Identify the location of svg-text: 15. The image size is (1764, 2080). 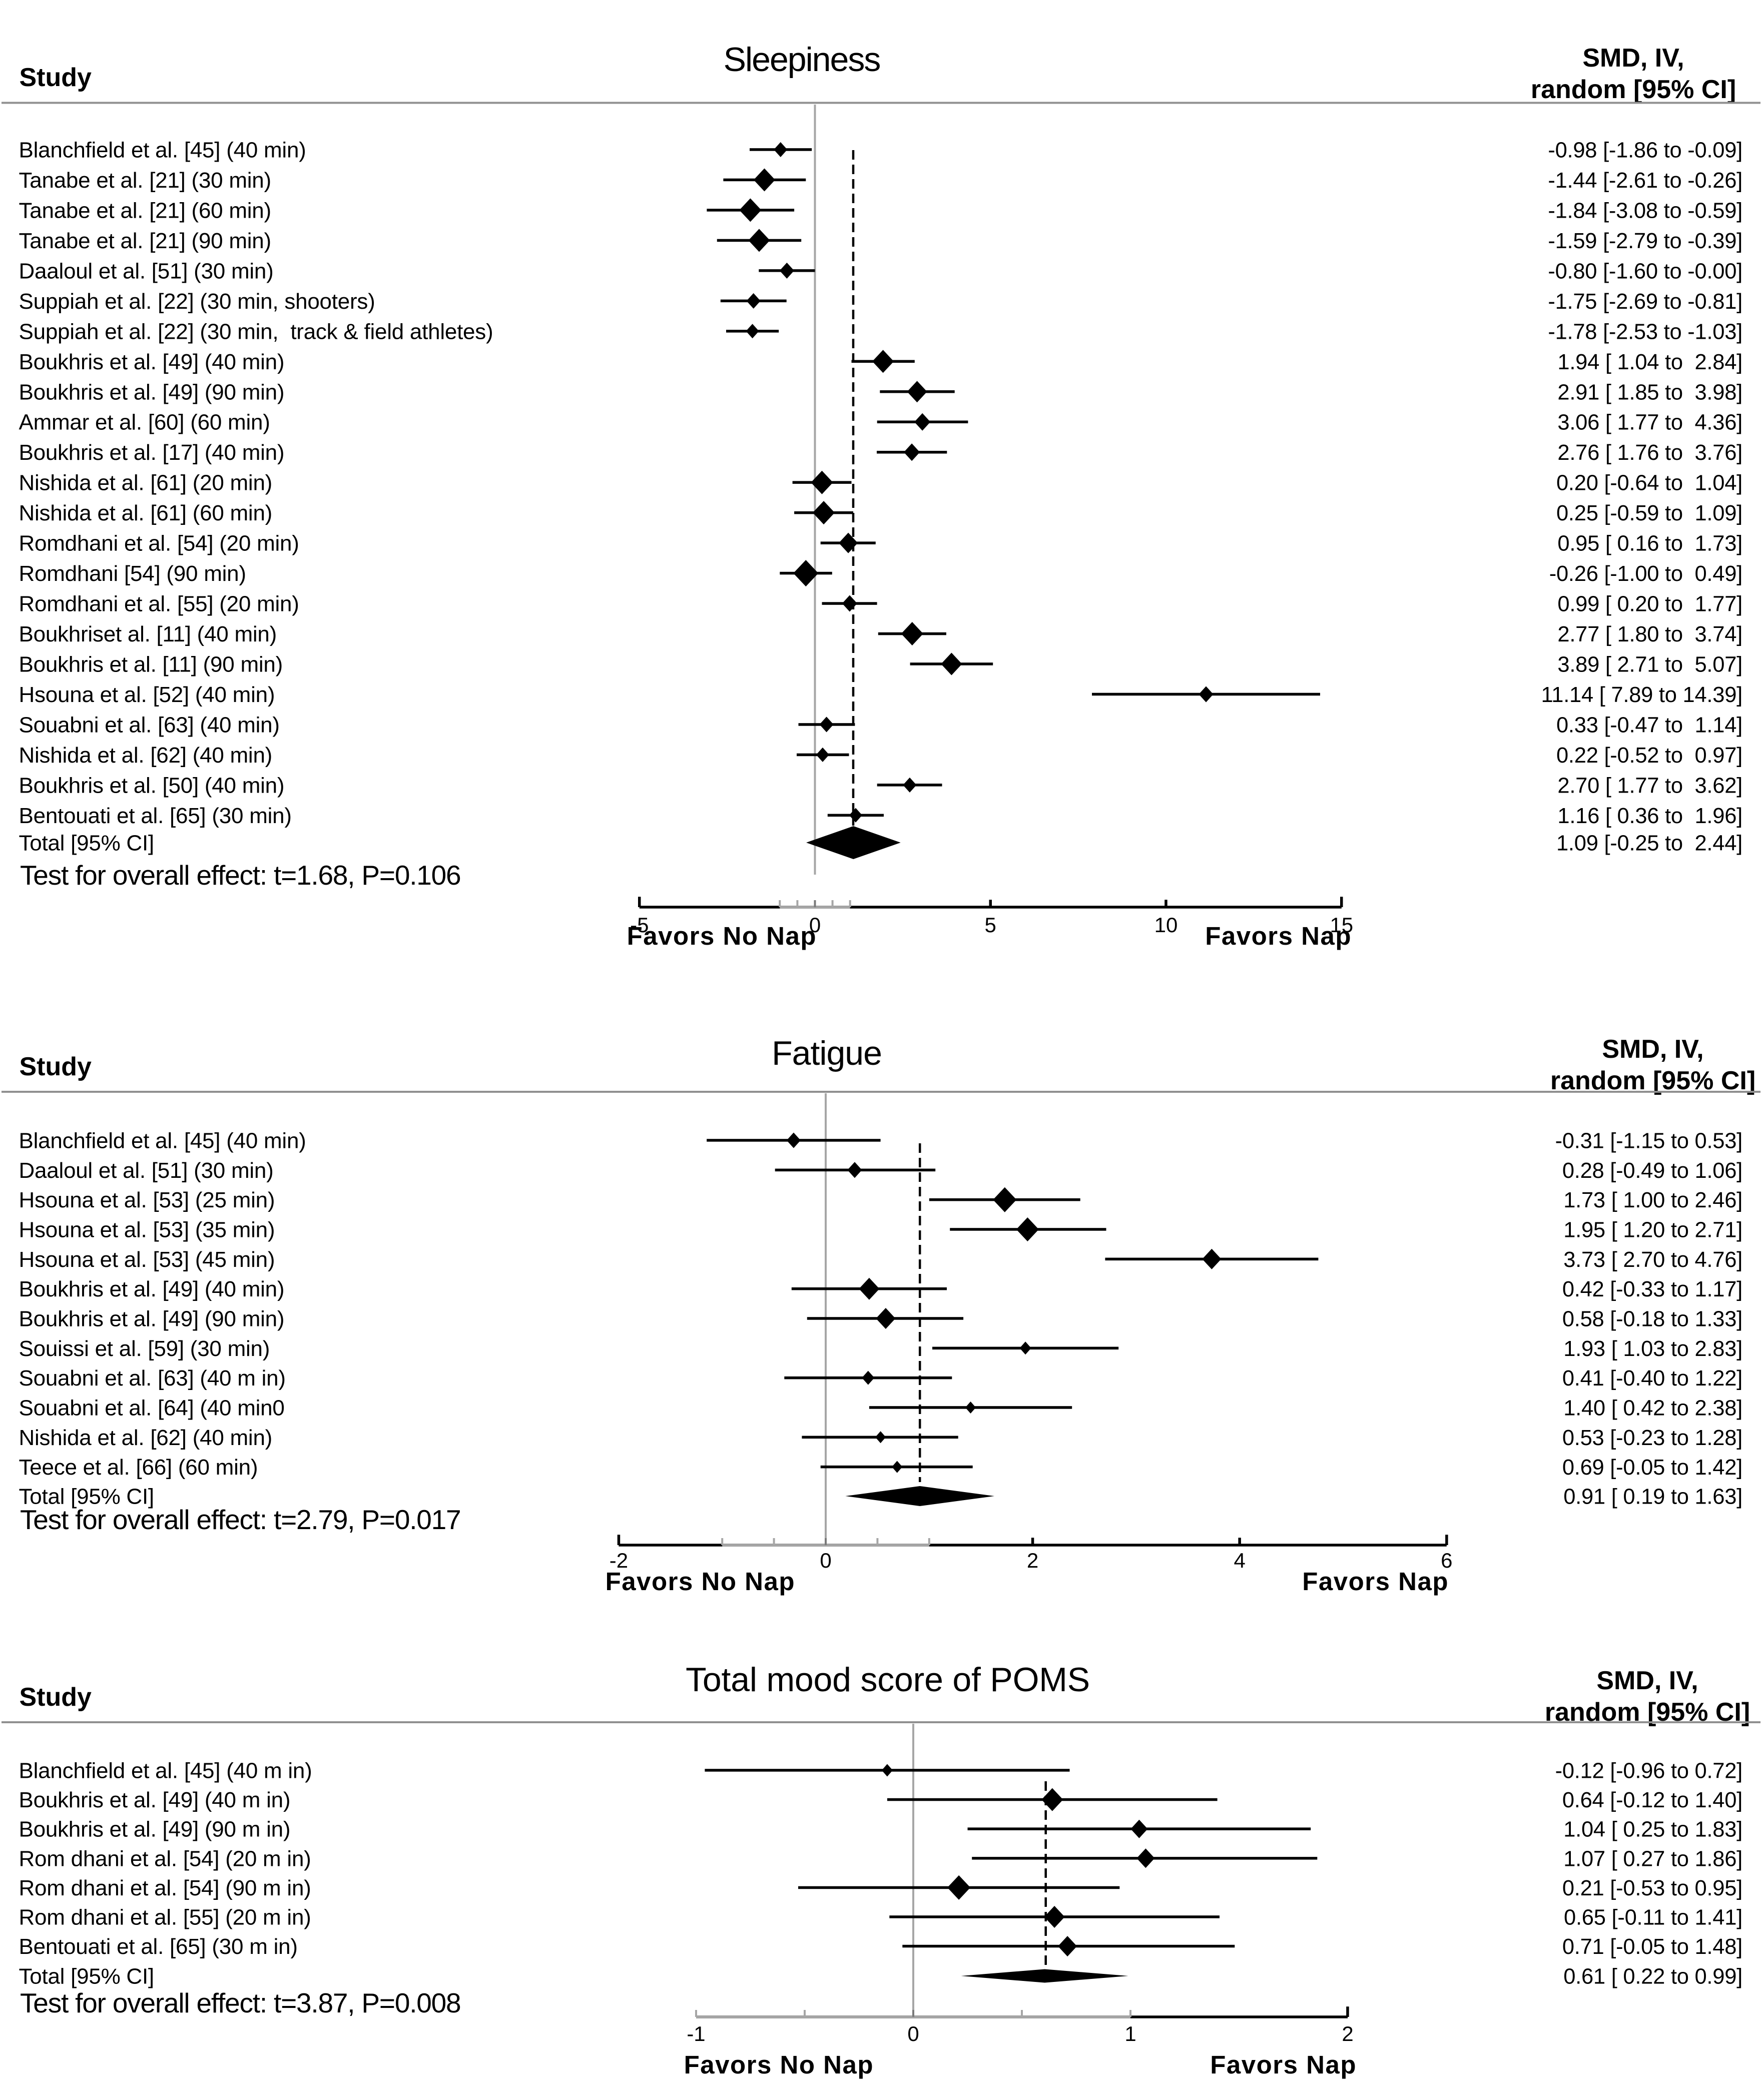
(1341, 925).